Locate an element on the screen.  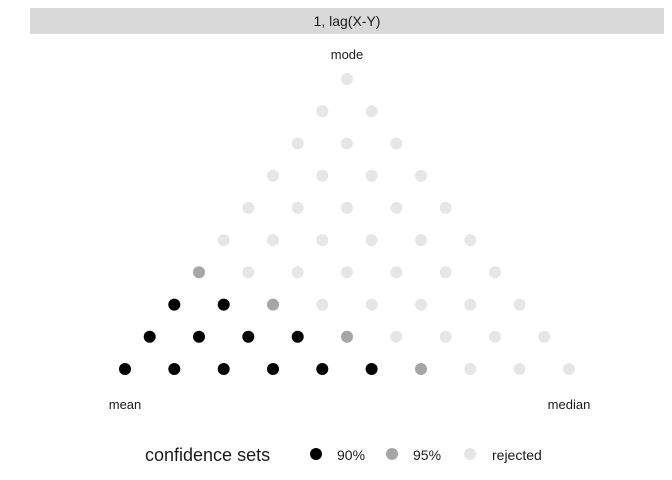
point-rejected-r8-c1 is located at coordinates (371, 111).